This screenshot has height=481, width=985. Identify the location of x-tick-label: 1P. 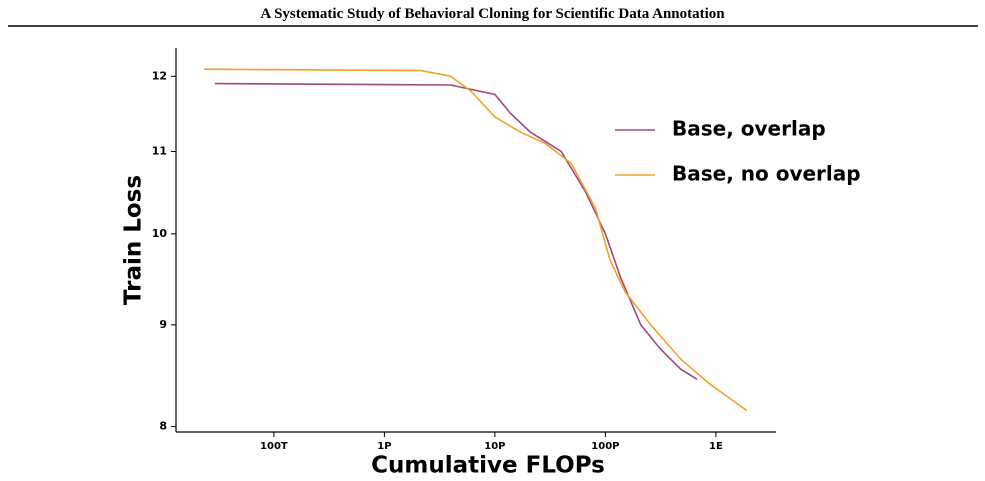
(384, 446).